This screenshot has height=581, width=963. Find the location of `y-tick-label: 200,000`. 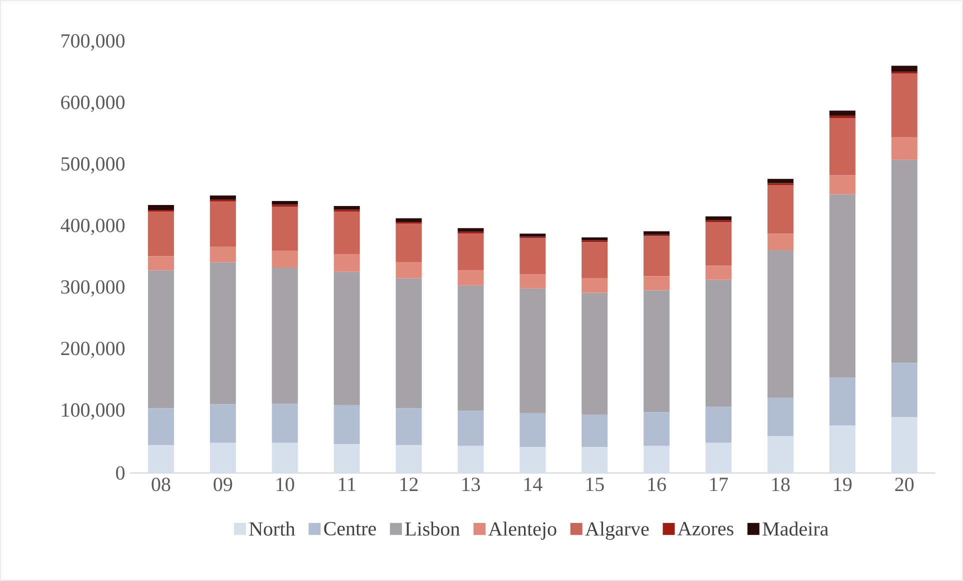

y-tick-label: 200,000 is located at coordinates (93, 350).